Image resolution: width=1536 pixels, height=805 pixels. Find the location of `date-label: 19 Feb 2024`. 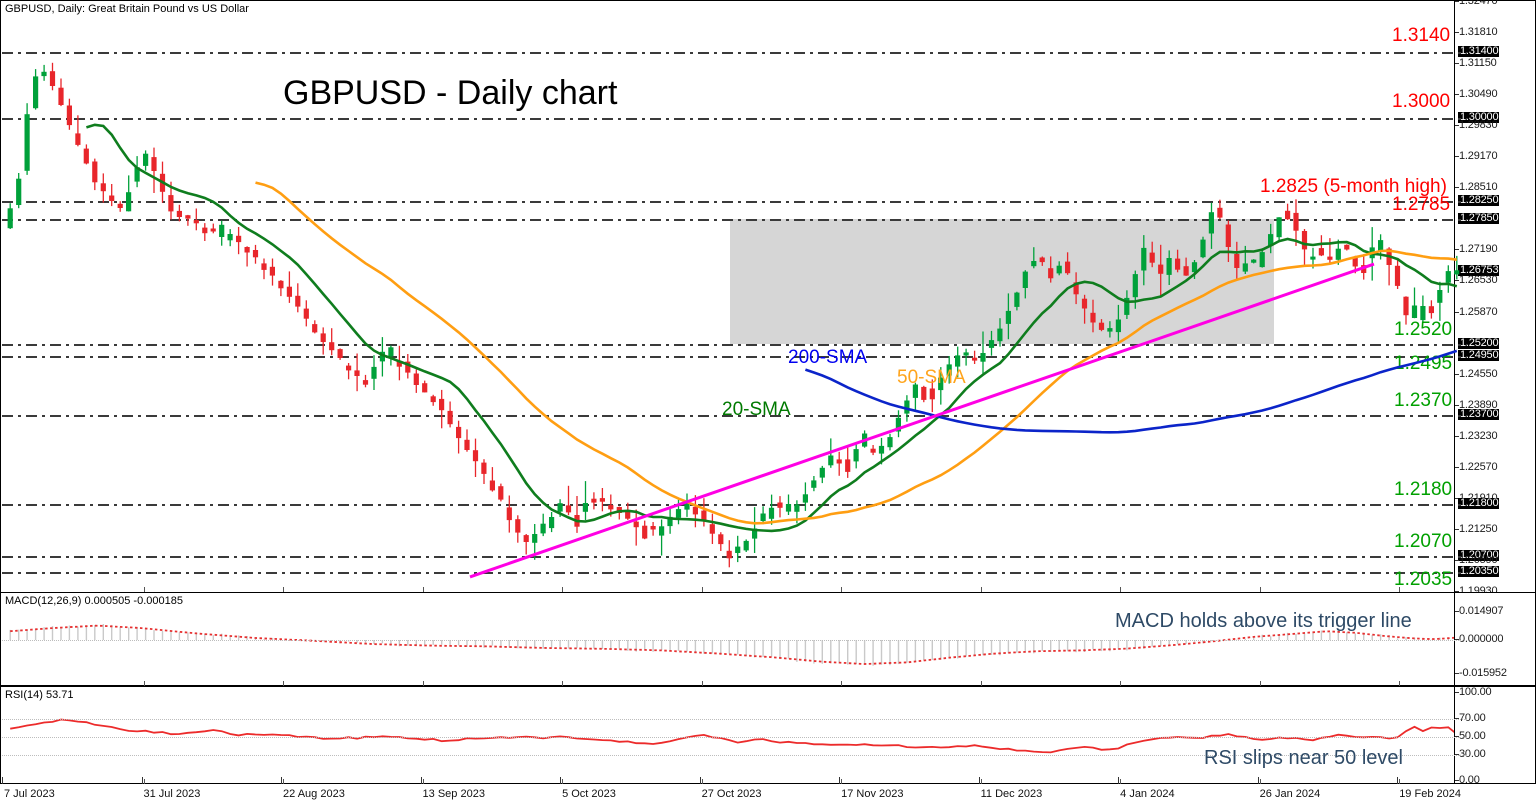

date-label: 19 Feb 2024 is located at coordinates (1430, 794).